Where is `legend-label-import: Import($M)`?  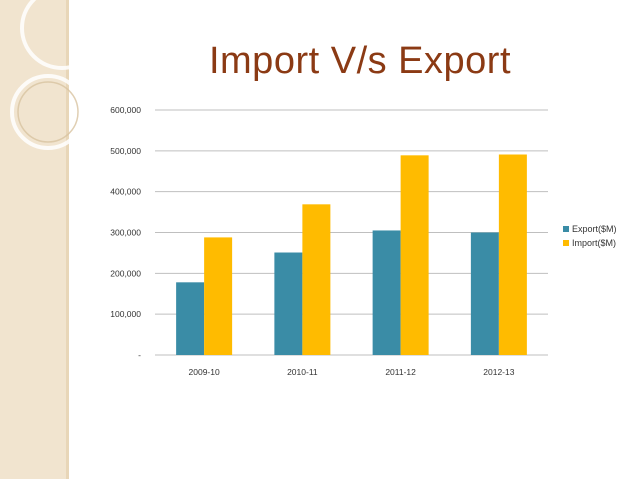 legend-label-import: Import($M) is located at coordinates (594, 243).